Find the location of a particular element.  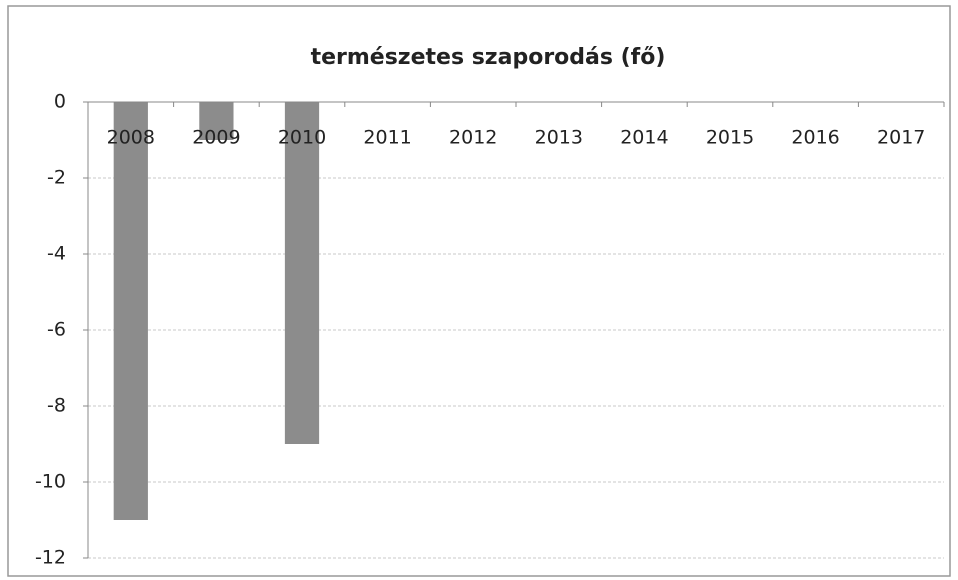

x-tick-label: 2011 is located at coordinates (387, 138).